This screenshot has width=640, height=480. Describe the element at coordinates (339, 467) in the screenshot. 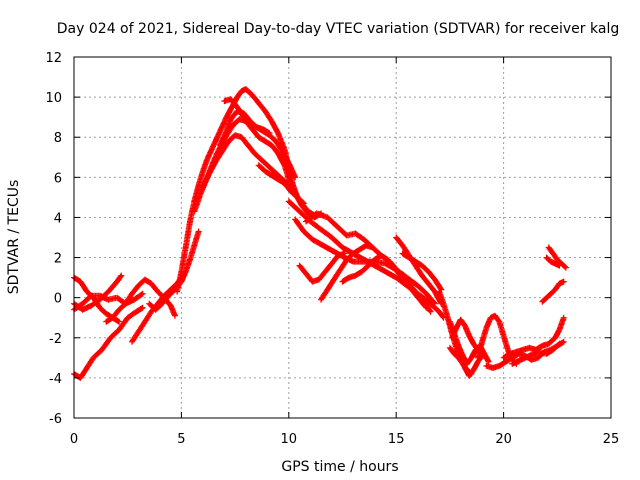

I see `x-axis-label: GPS time / hours` at that location.